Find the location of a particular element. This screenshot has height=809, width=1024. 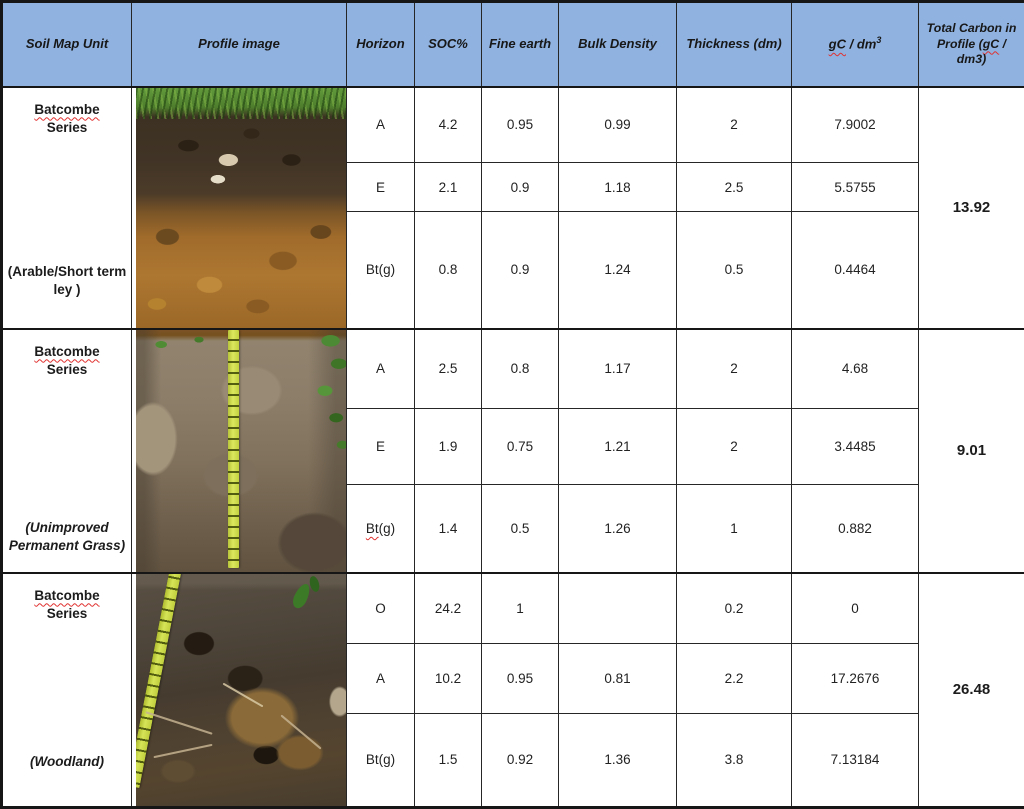

measuring-tape is located at coordinates (233, 449).